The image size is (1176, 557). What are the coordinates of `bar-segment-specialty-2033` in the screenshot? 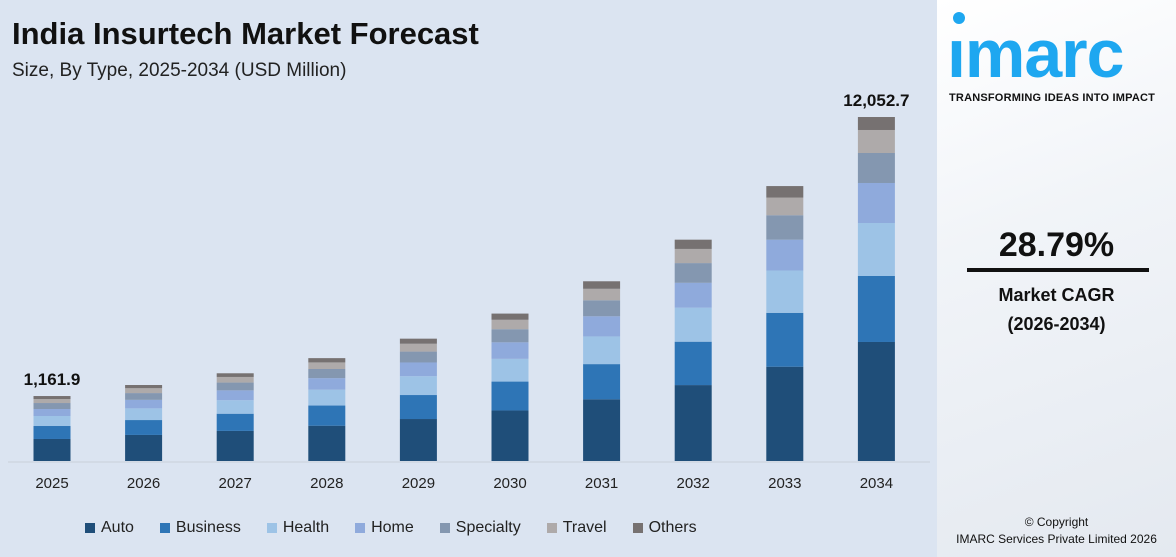 It's located at (785, 227).